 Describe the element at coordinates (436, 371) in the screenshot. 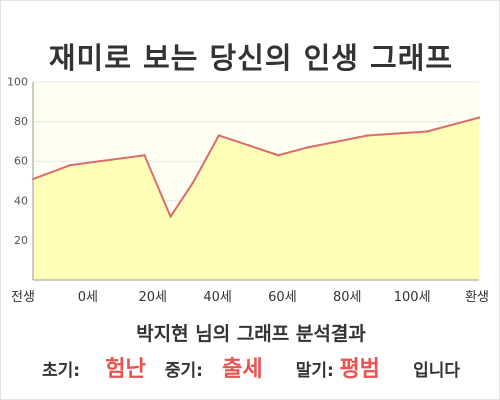

I see `ending-text: 입니다` at that location.